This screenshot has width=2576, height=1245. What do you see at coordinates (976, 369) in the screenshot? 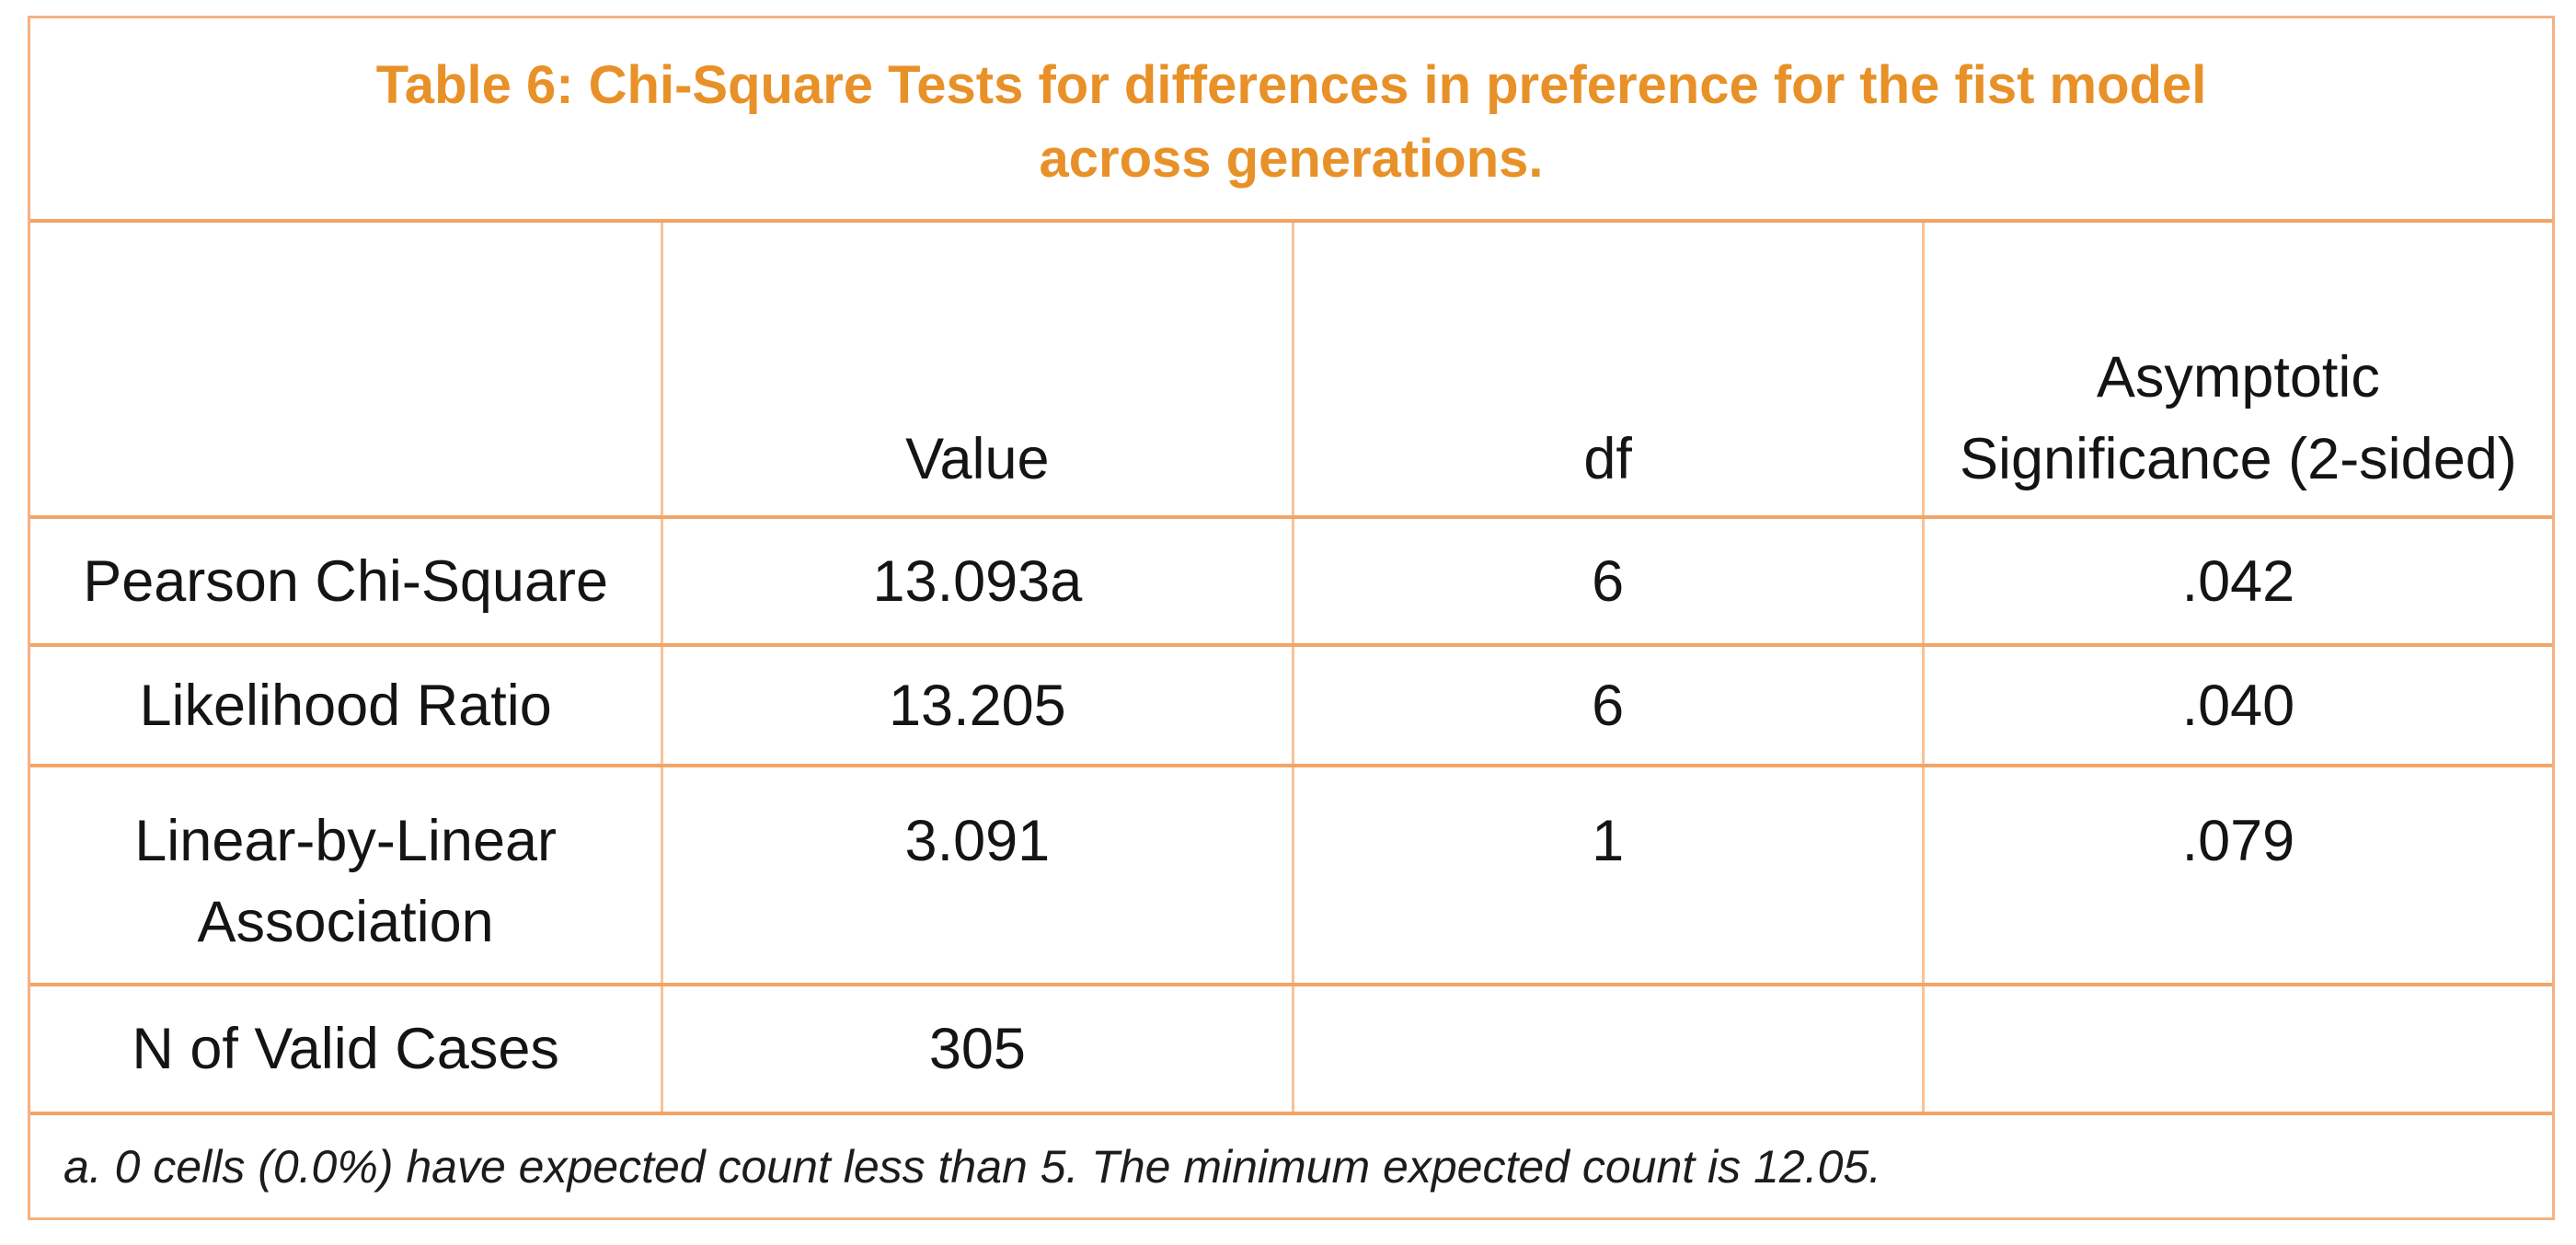
I see `header-cell-value: Value` at bounding box center [976, 369].